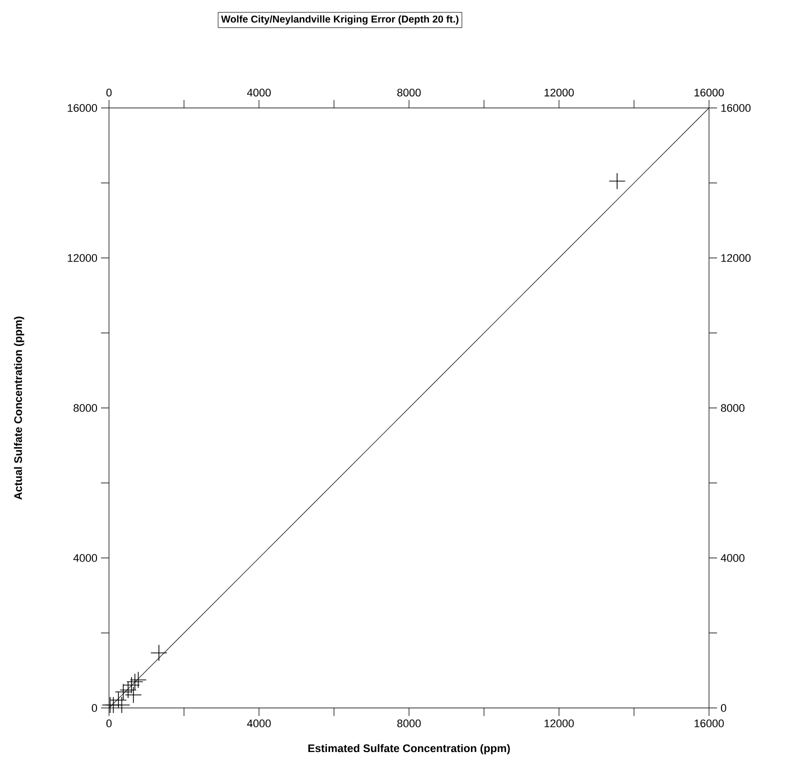 The image size is (797, 781). Describe the element at coordinates (732, 558) in the screenshot. I see `y2-tick-label: 4000` at that location.